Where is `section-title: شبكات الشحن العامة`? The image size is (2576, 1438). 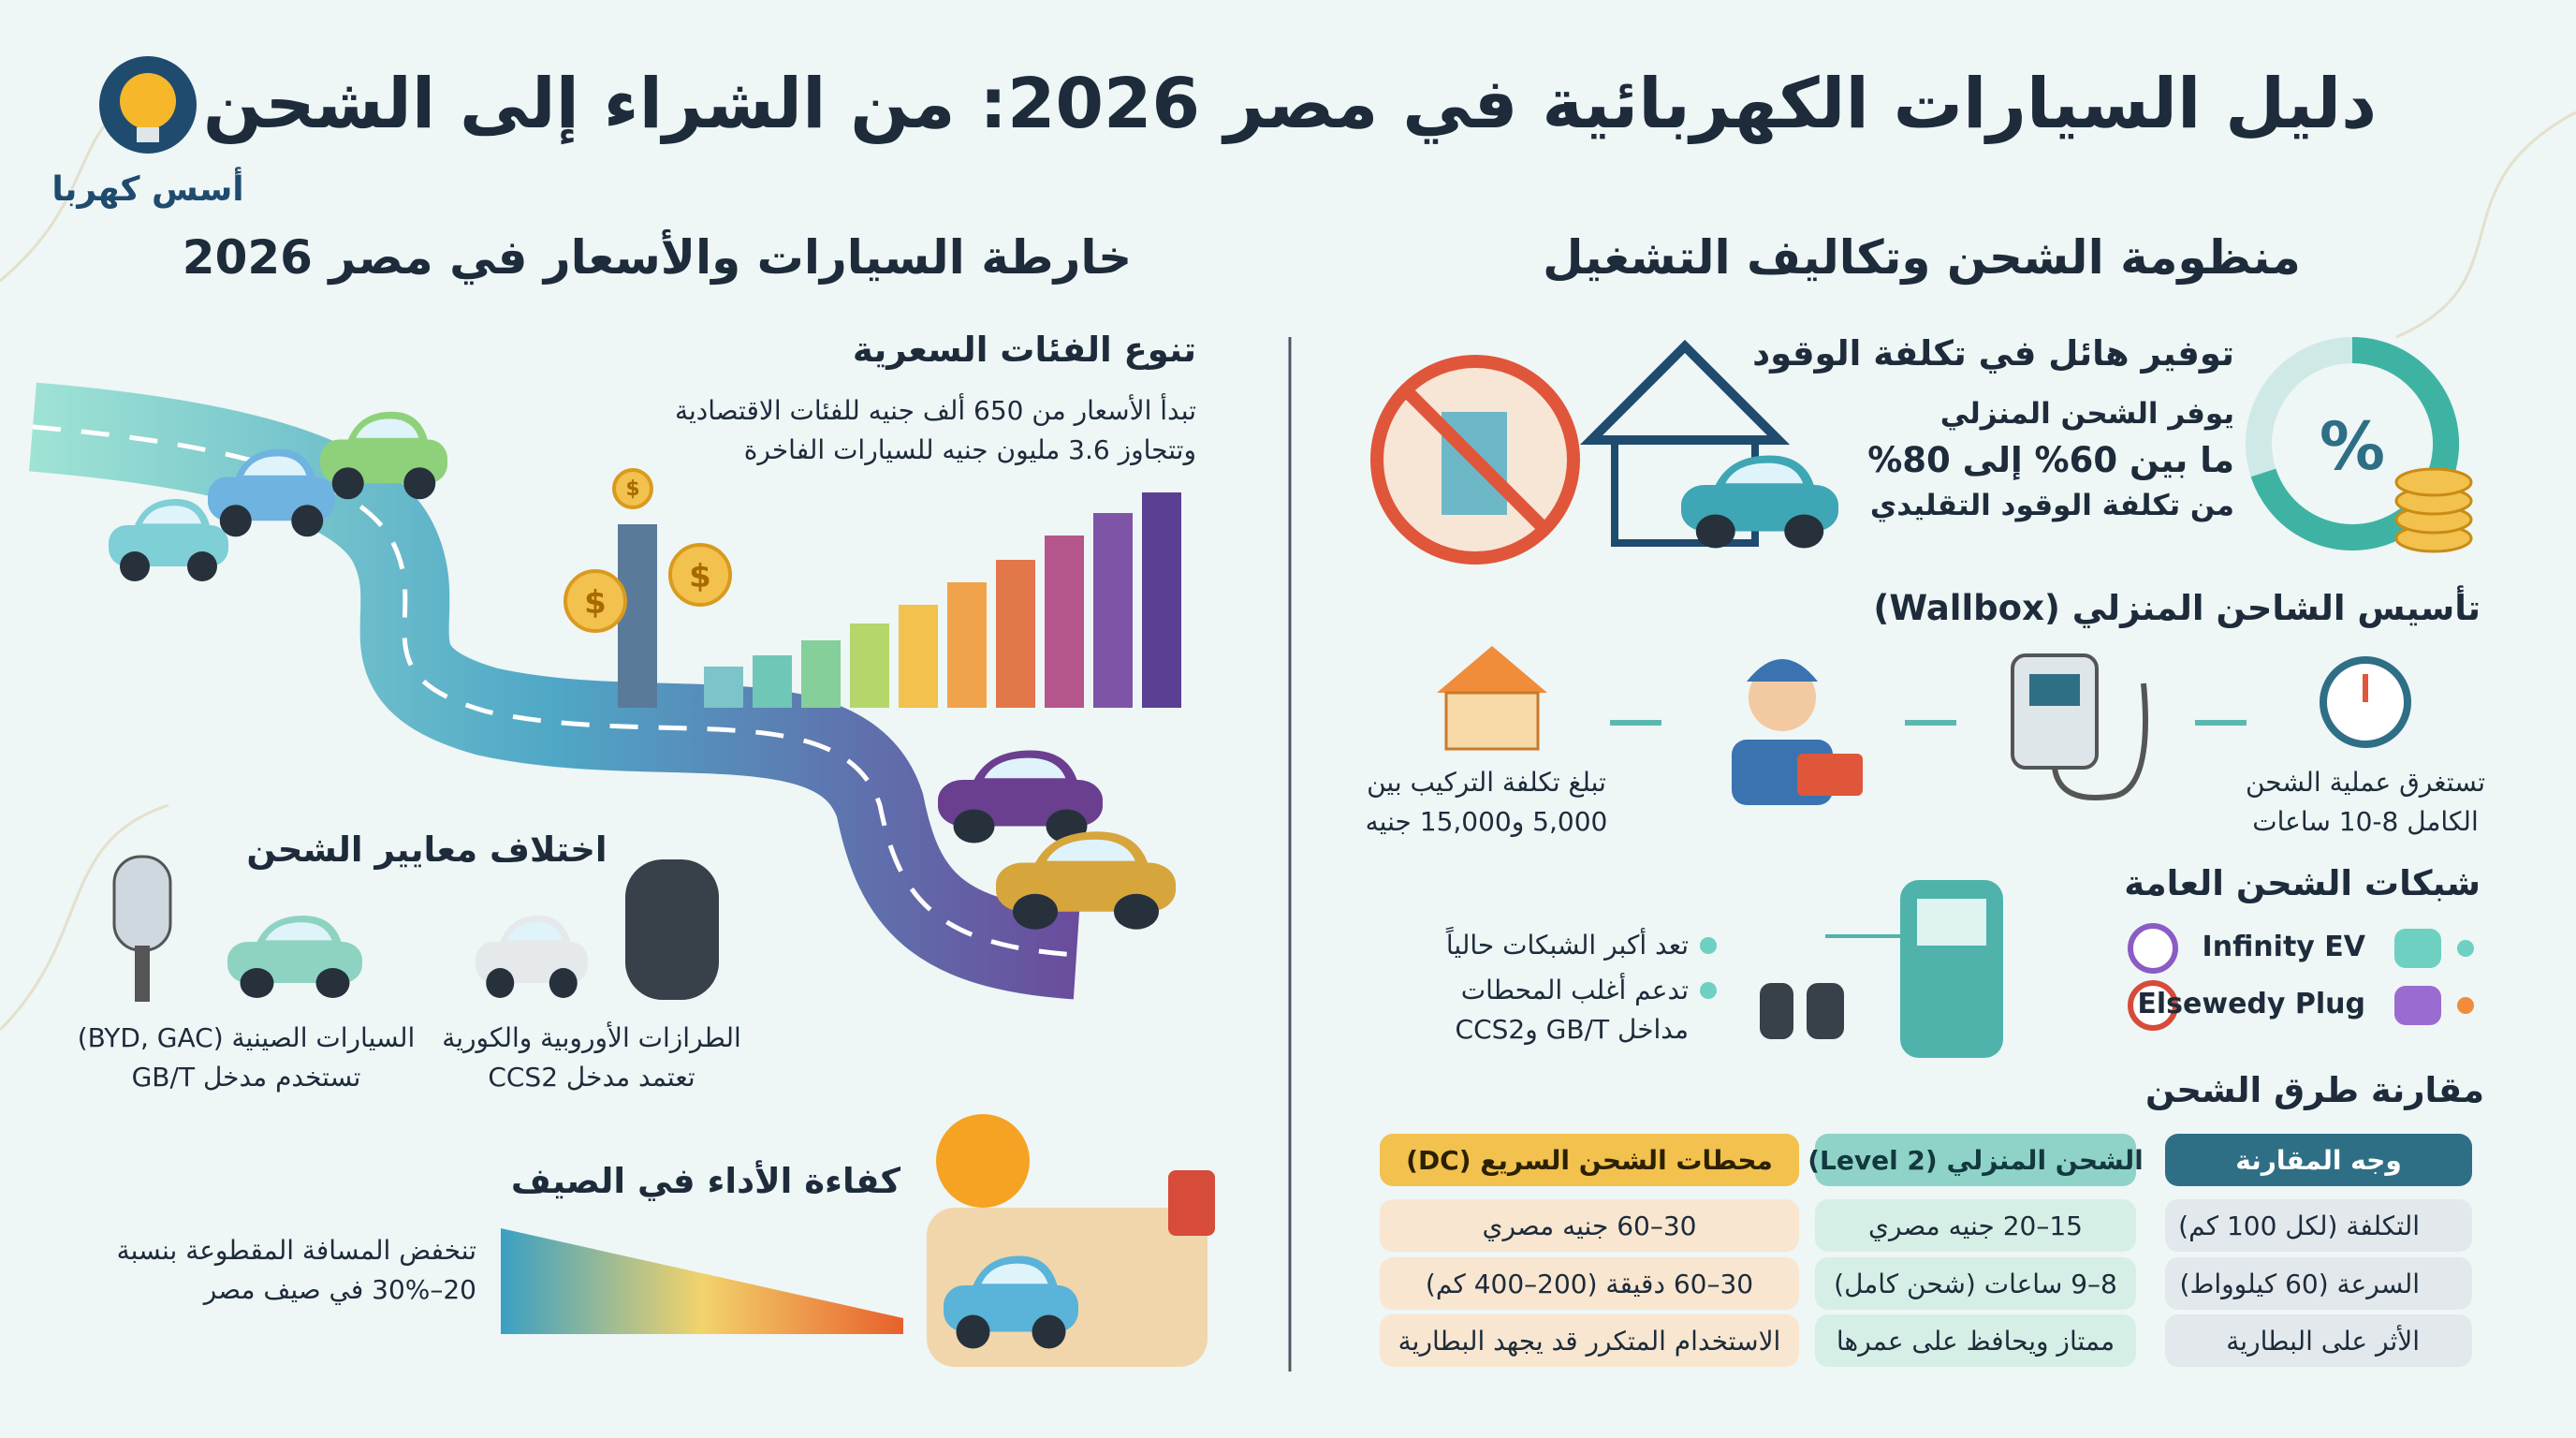
section-title: شبكات الشحن العامة is located at coordinates (2302, 883).